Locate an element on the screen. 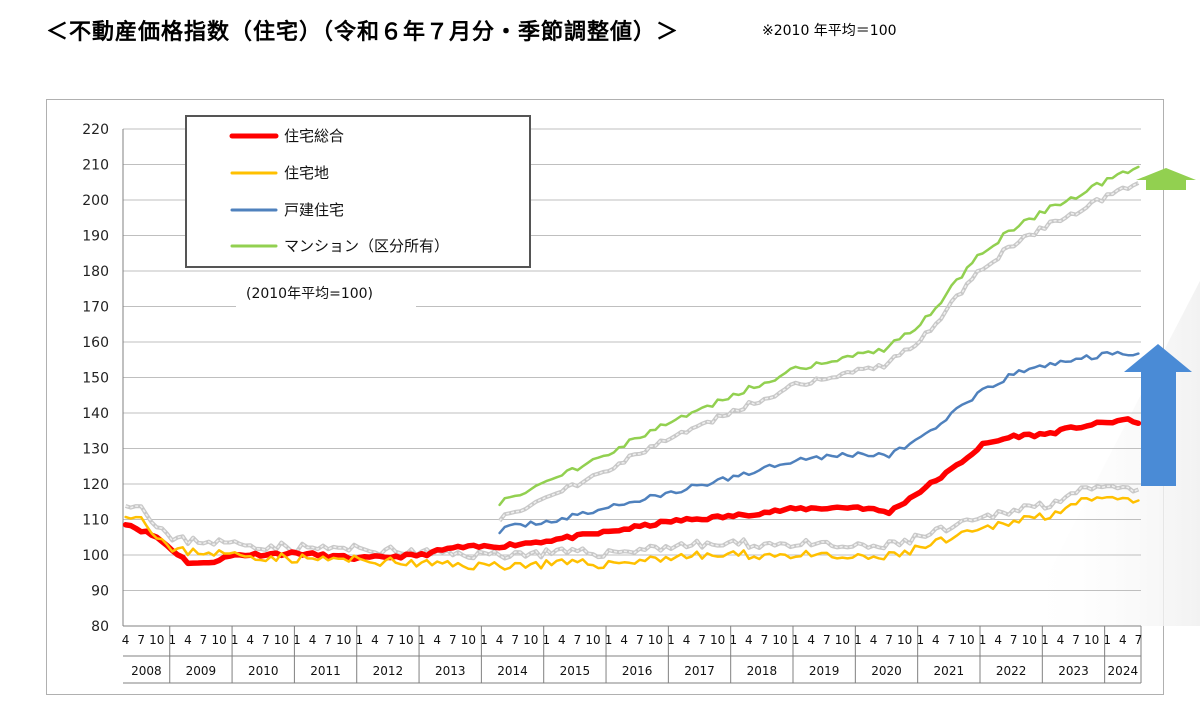 The height and width of the screenshot is (706, 1200). x-year-label: 2016 is located at coordinates (637, 671).